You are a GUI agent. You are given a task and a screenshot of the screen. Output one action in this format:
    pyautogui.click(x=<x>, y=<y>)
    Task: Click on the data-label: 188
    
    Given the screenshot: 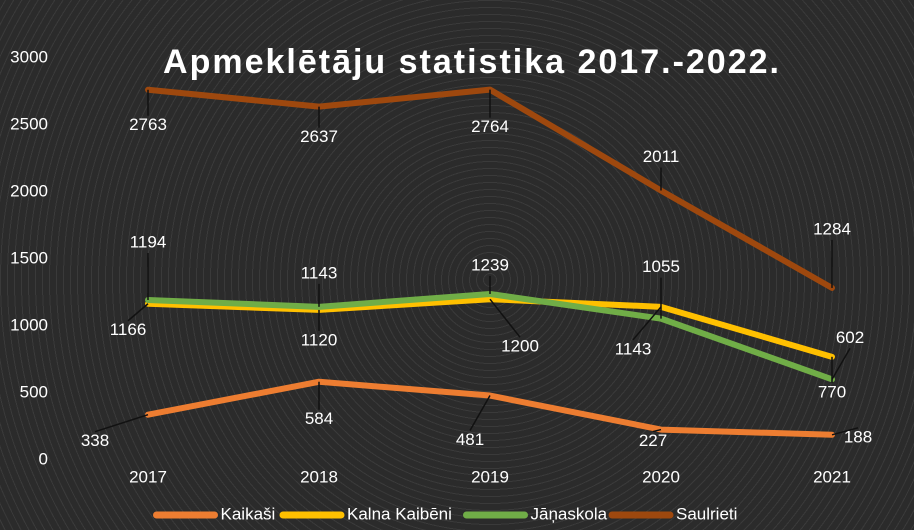 What is the action you would take?
    pyautogui.click(x=858, y=436)
    